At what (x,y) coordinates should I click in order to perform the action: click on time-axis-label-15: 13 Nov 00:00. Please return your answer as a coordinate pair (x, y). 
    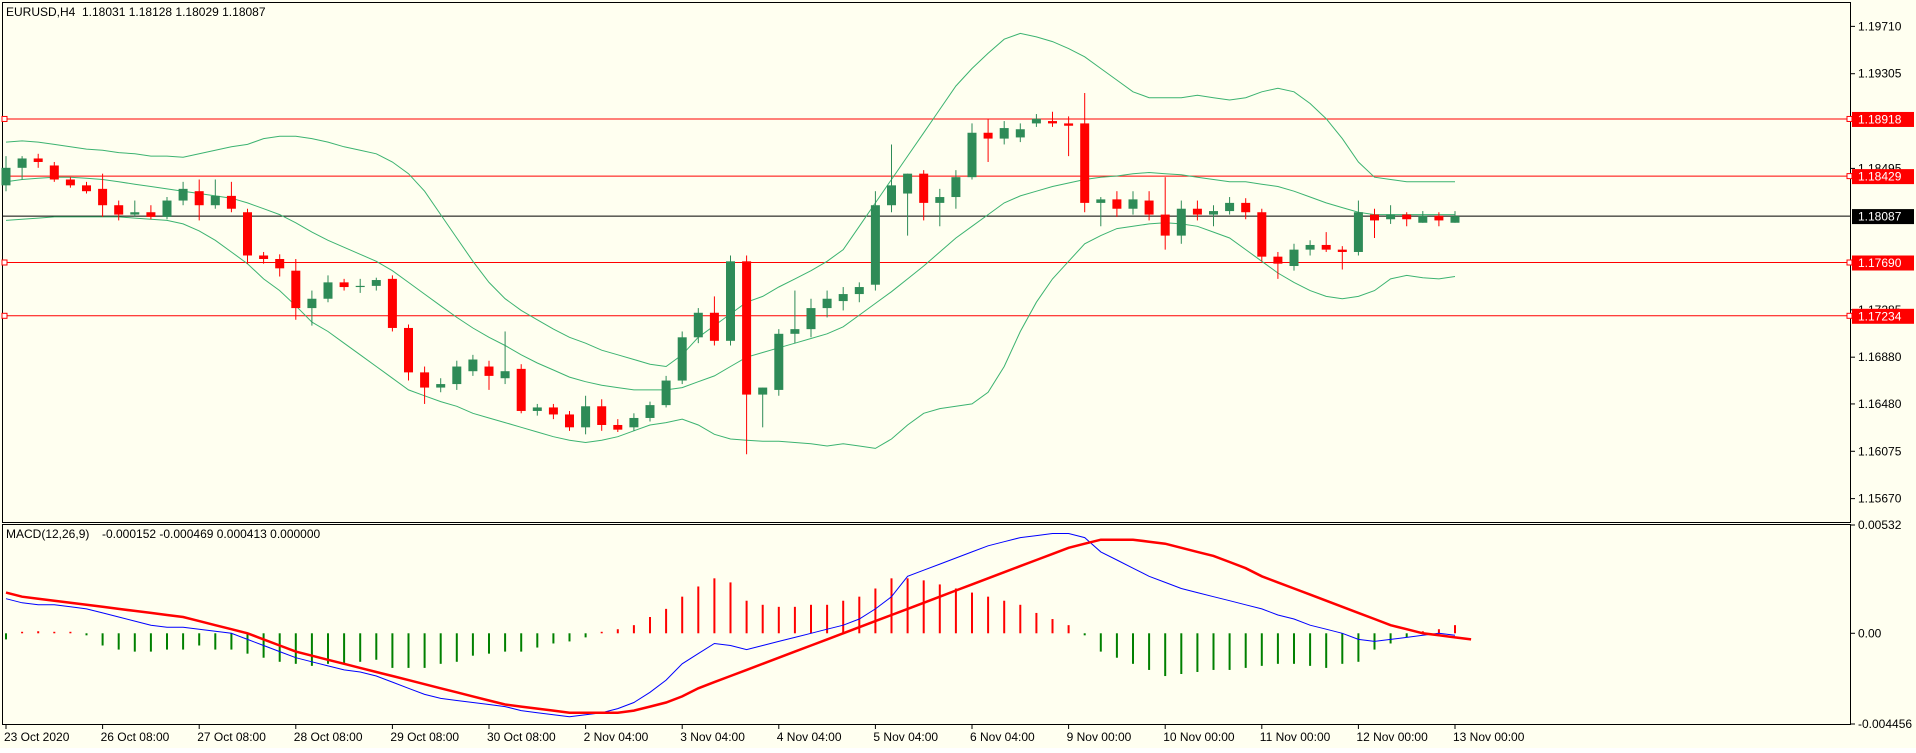
    Looking at the image, I should click on (1489, 737).